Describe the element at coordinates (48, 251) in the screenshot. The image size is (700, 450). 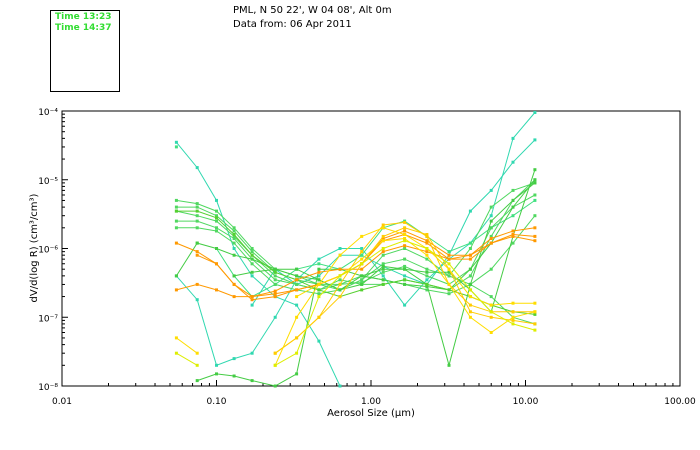
I see `y-tick-label: 10⁻⁶` at that location.